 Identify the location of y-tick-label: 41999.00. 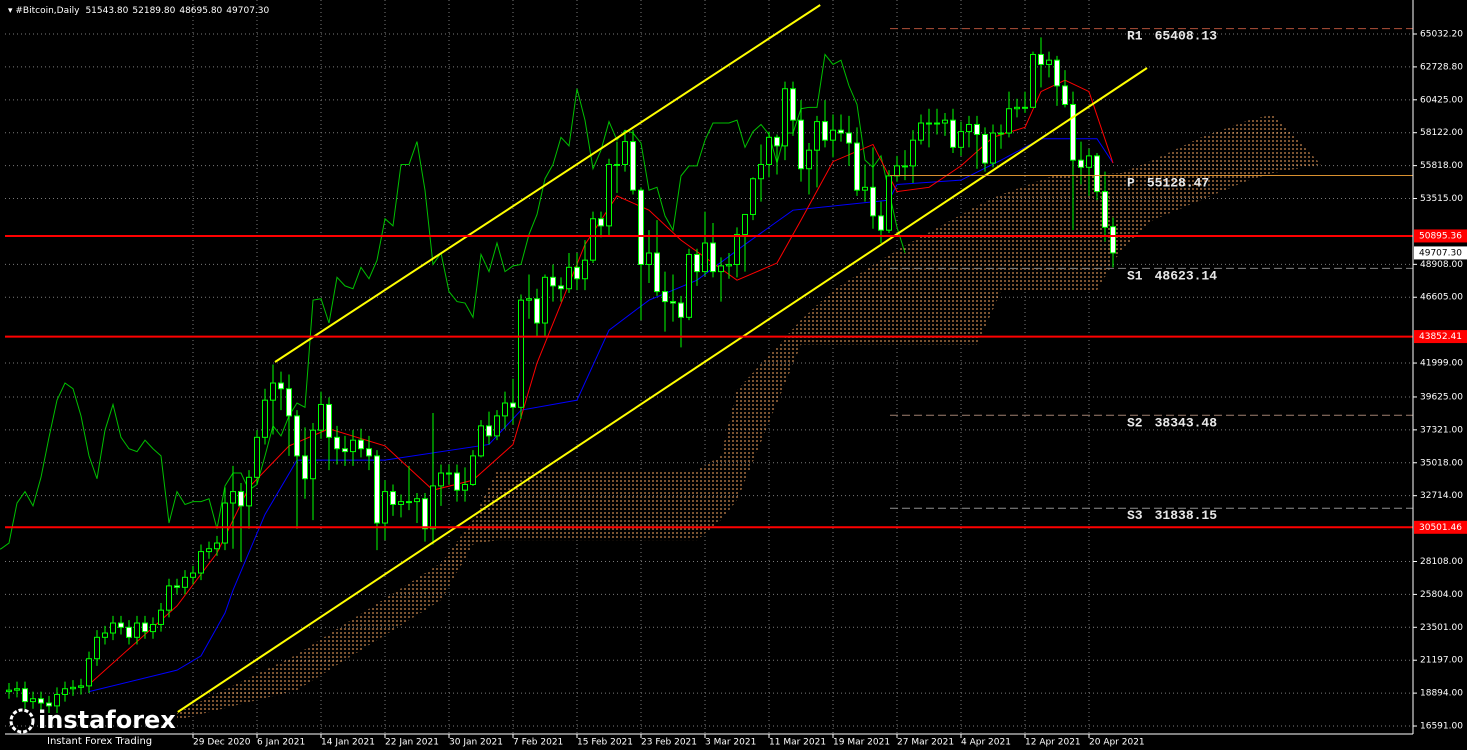
(1441, 364).